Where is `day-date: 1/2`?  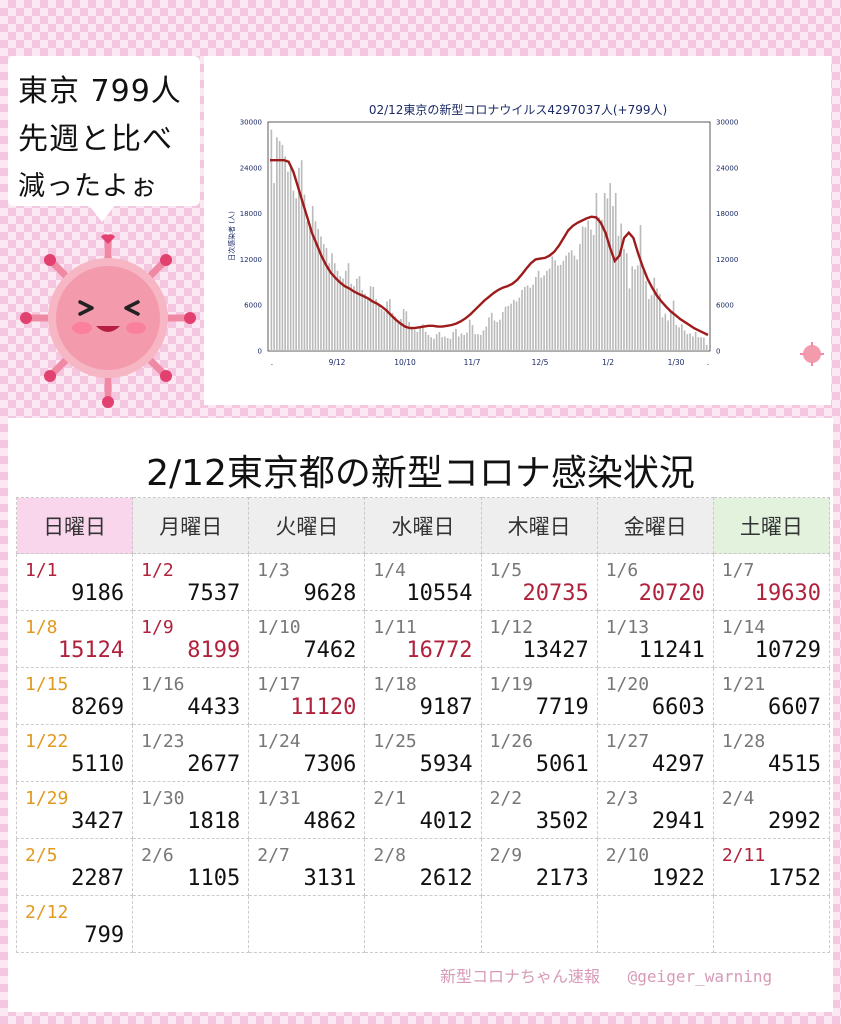
day-date: 1/2 is located at coordinates (157, 570).